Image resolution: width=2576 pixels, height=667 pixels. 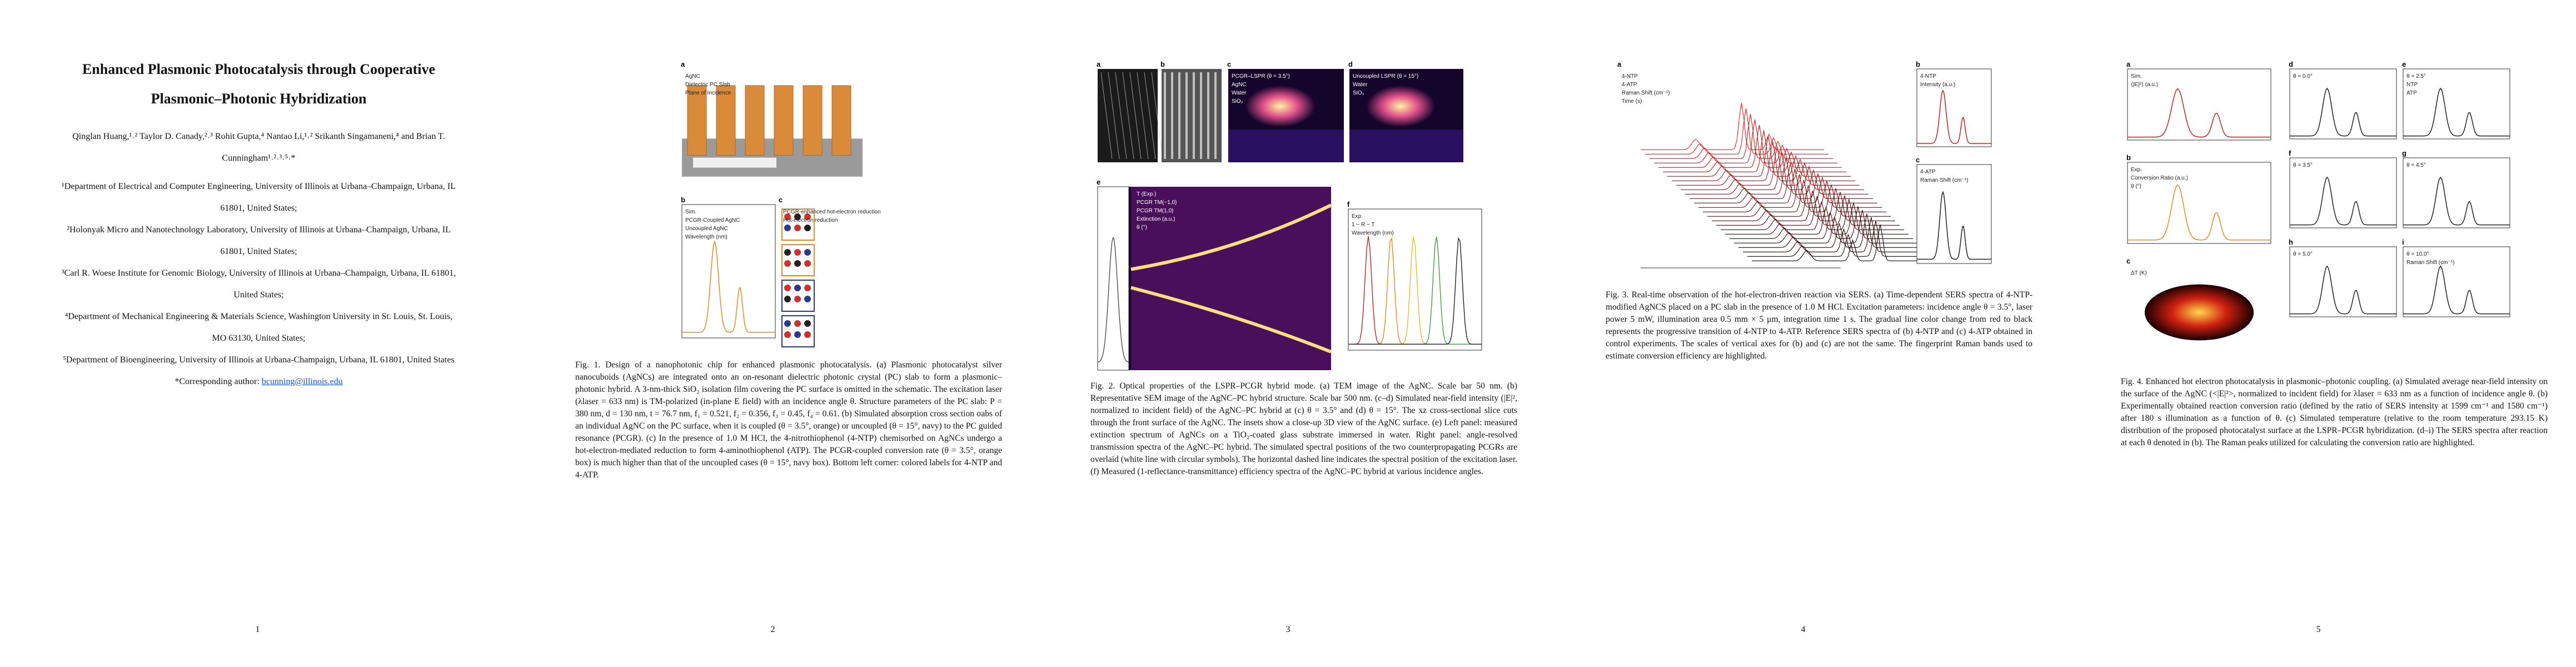 I want to click on corresponding-label: *Corresponding author:, so click(x=217, y=381).